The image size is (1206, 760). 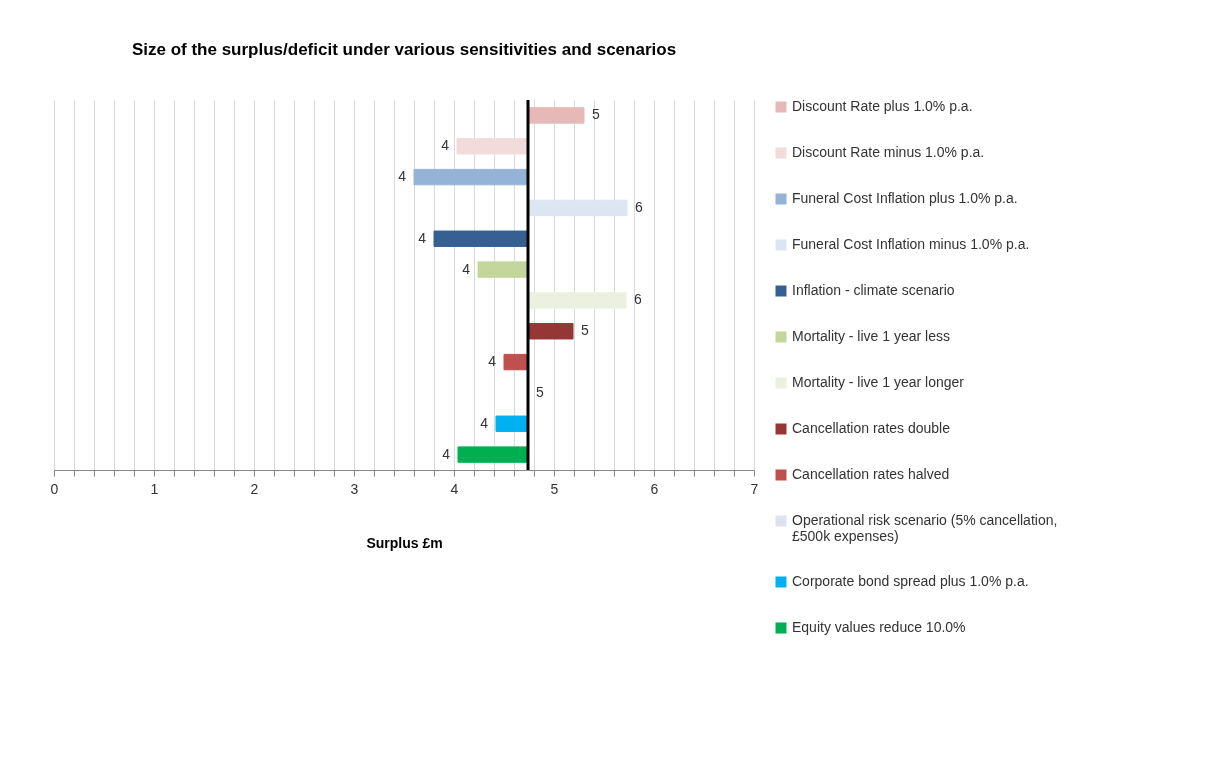 What do you see at coordinates (871, 336) in the screenshot?
I see `legend-label: Mortality - live 1 year less` at bounding box center [871, 336].